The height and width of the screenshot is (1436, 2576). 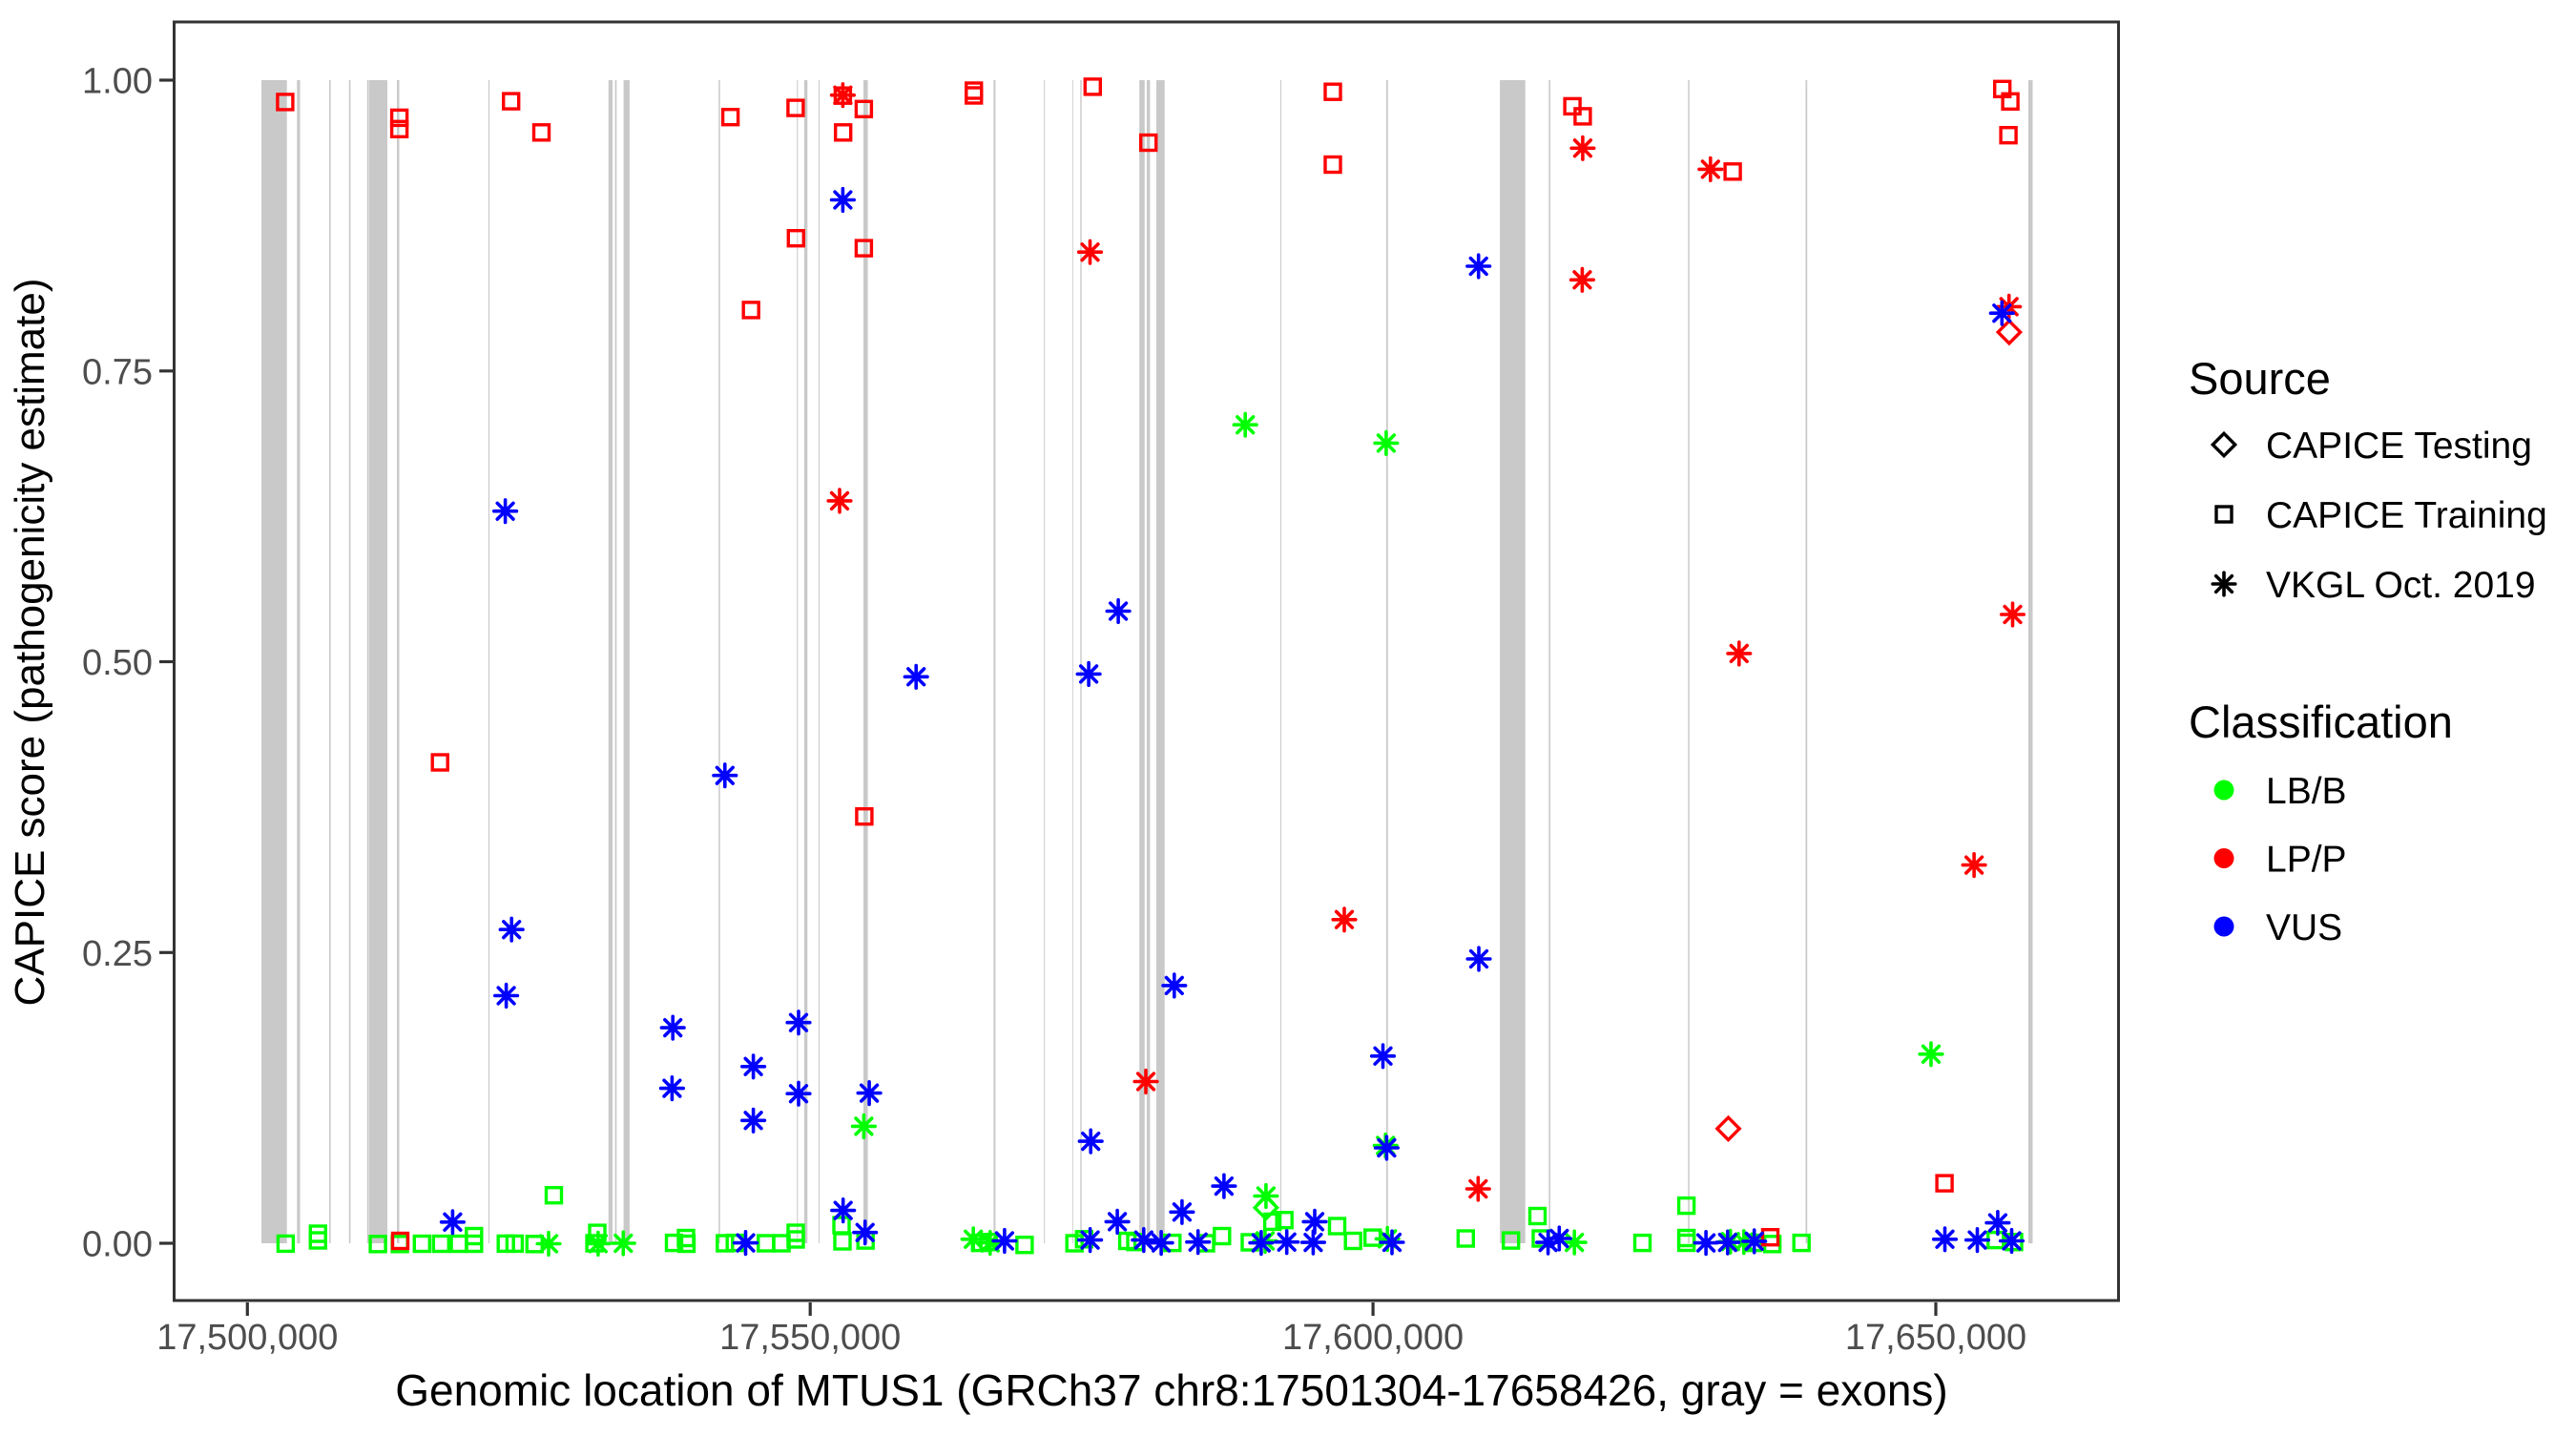 I want to click on svg-text: LB/B, so click(x=2306, y=791).